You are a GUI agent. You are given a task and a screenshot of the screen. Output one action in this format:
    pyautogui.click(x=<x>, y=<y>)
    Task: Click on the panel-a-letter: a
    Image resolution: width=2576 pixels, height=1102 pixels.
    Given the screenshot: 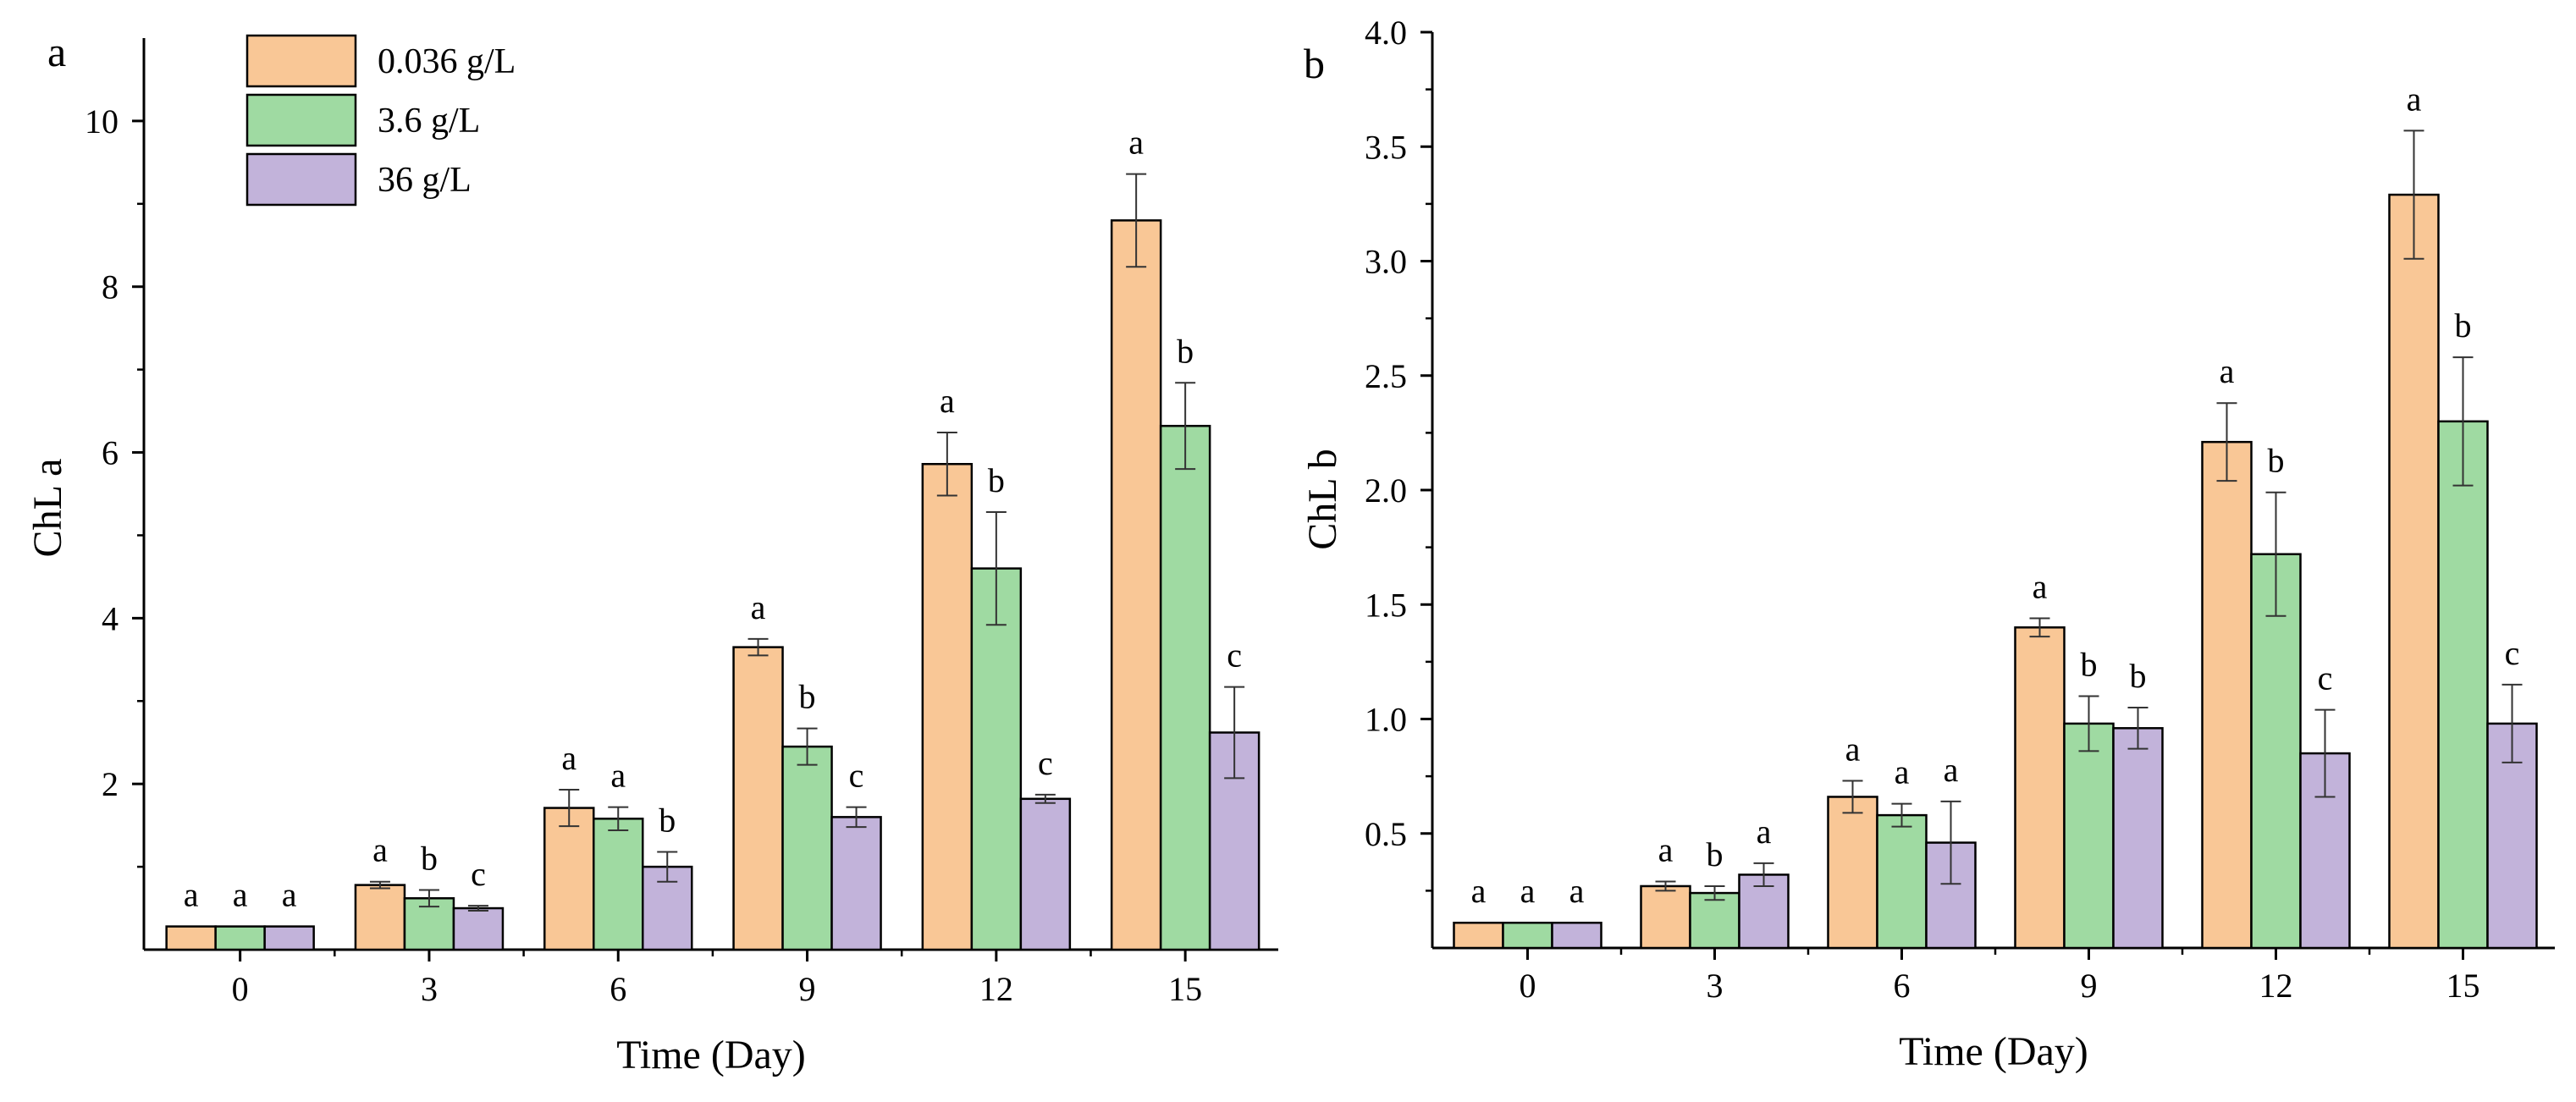 What is the action you would take?
    pyautogui.click(x=57, y=51)
    